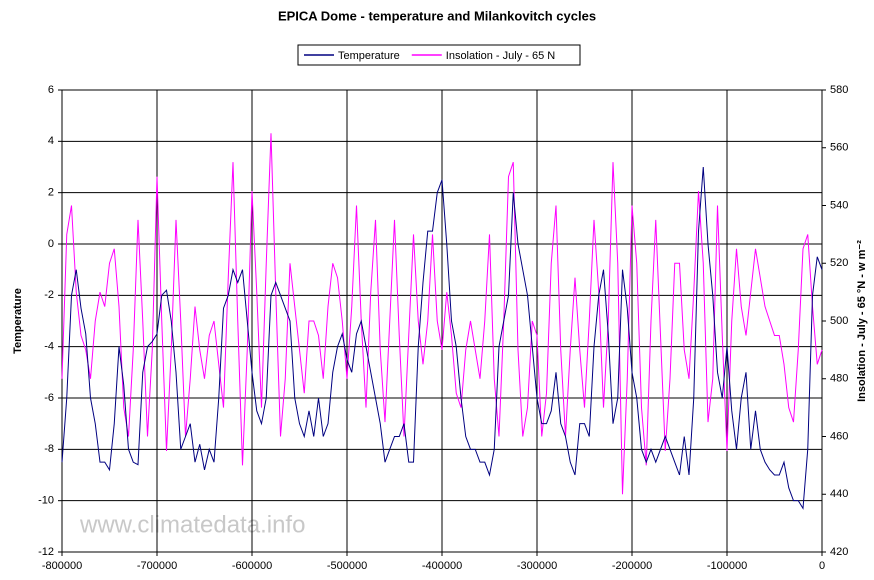 This screenshot has width=874, height=580. Describe the element at coordinates (632, 566) in the screenshot. I see `x-tick-label: -200000` at that location.